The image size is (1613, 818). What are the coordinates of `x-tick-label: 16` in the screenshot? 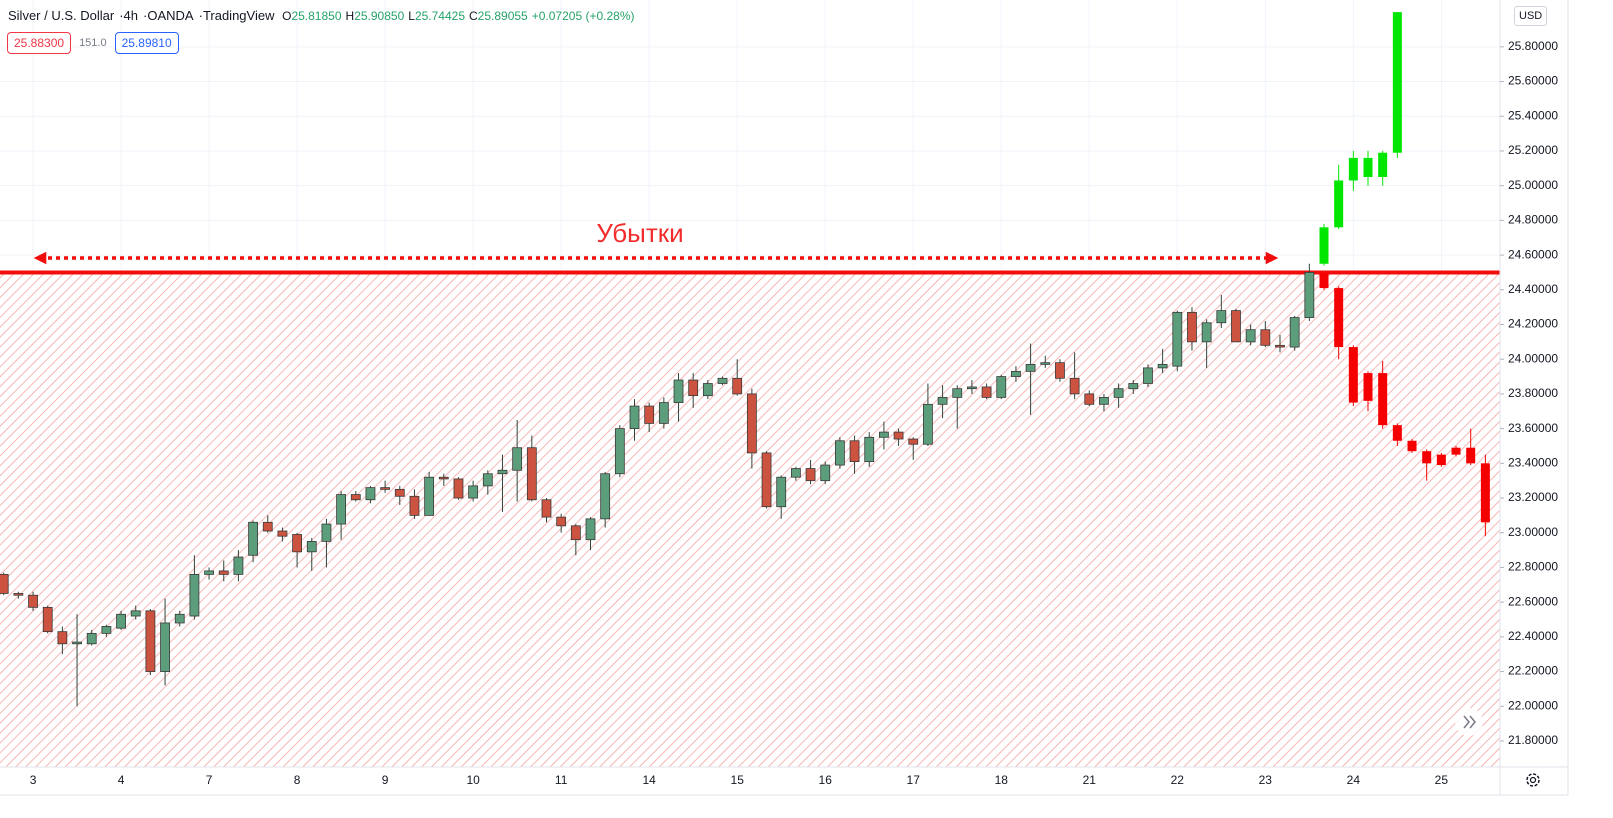 It's located at (826, 780).